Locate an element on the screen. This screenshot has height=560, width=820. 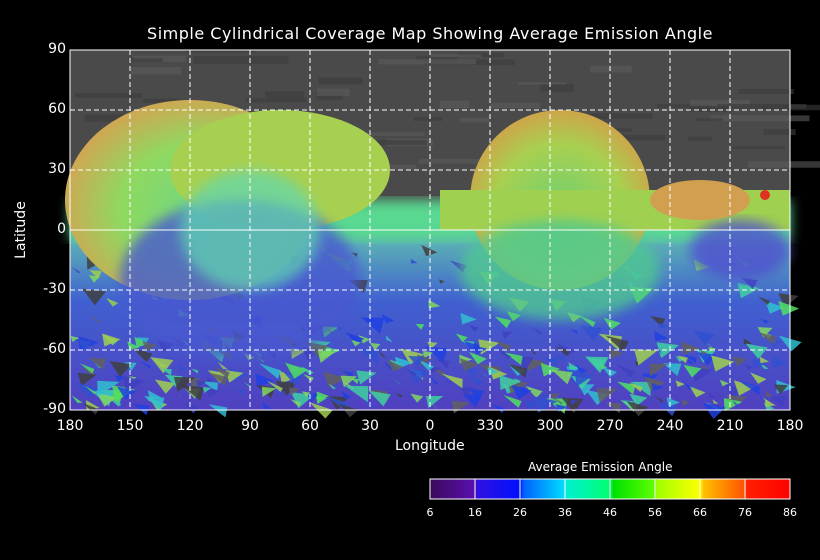
y-tick-label: 30 is located at coordinates (57, 169).